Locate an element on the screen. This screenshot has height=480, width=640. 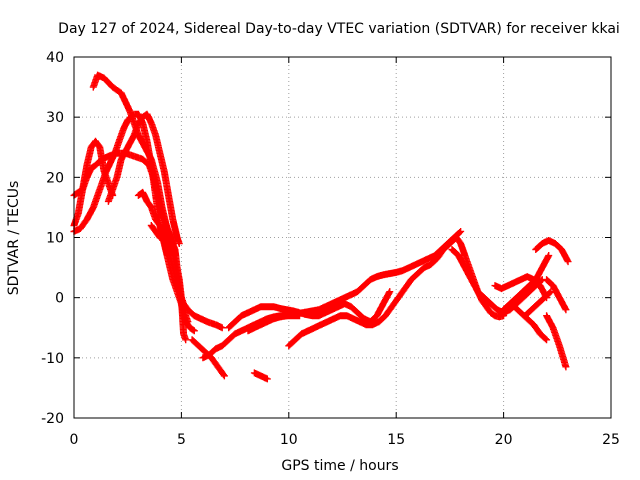
y-tick-label: -10 is located at coordinates (52, 359).